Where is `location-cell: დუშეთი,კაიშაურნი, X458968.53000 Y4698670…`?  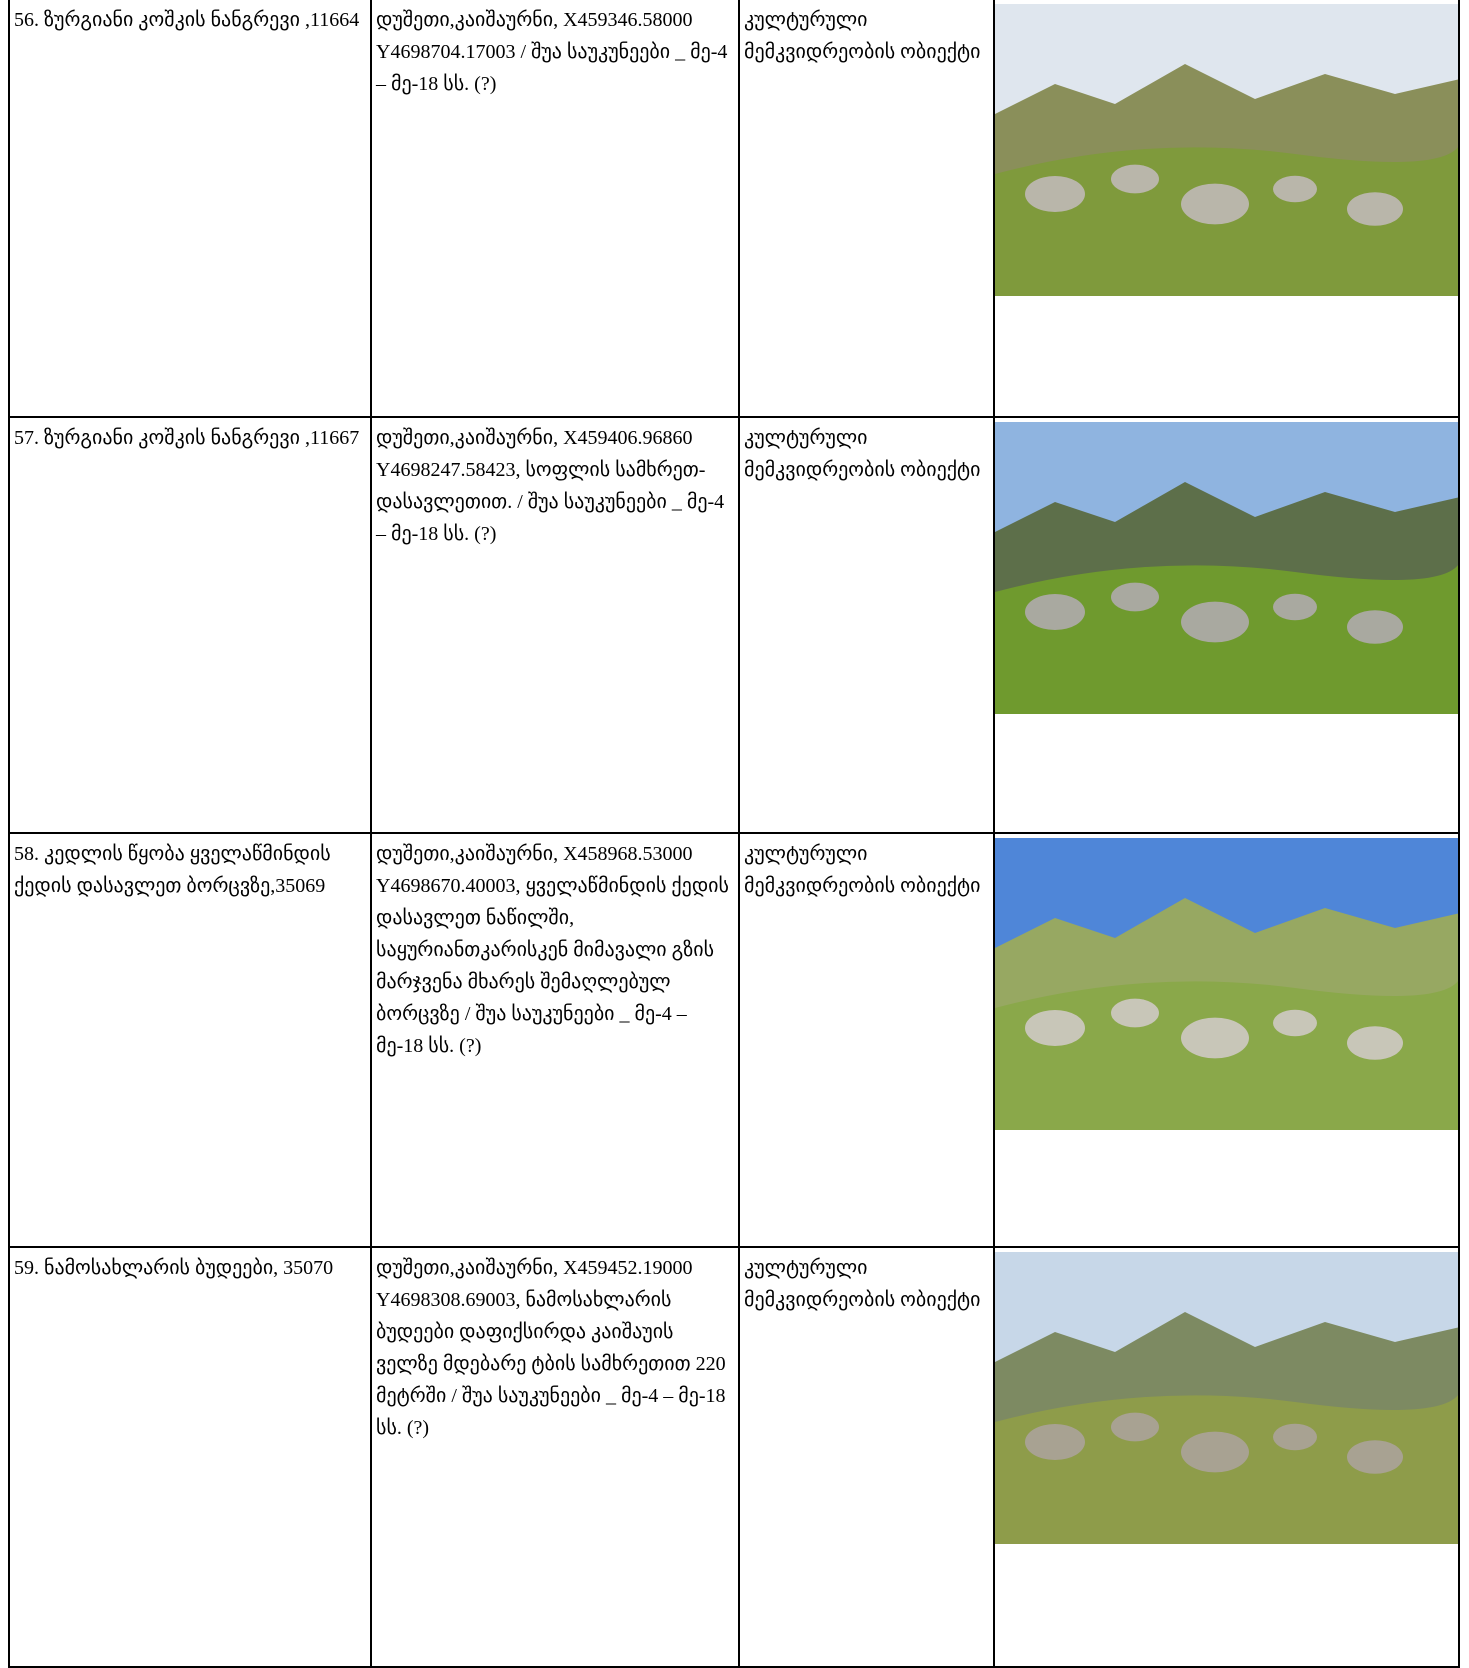
location-cell: დუშეთი,კაიშაურნი, X458968.53000 Y4698670… is located at coordinates (554, 1040).